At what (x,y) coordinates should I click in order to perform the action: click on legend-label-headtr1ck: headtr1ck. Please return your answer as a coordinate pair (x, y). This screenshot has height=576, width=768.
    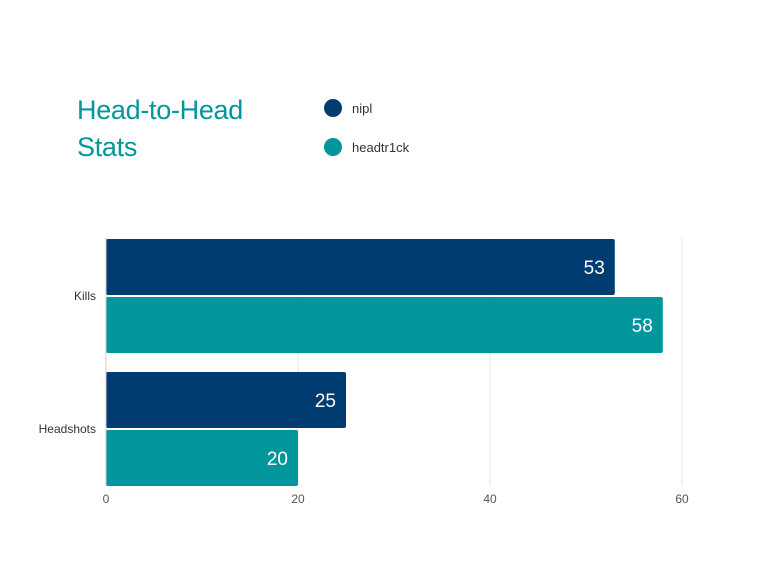
    Looking at the image, I should click on (381, 147).